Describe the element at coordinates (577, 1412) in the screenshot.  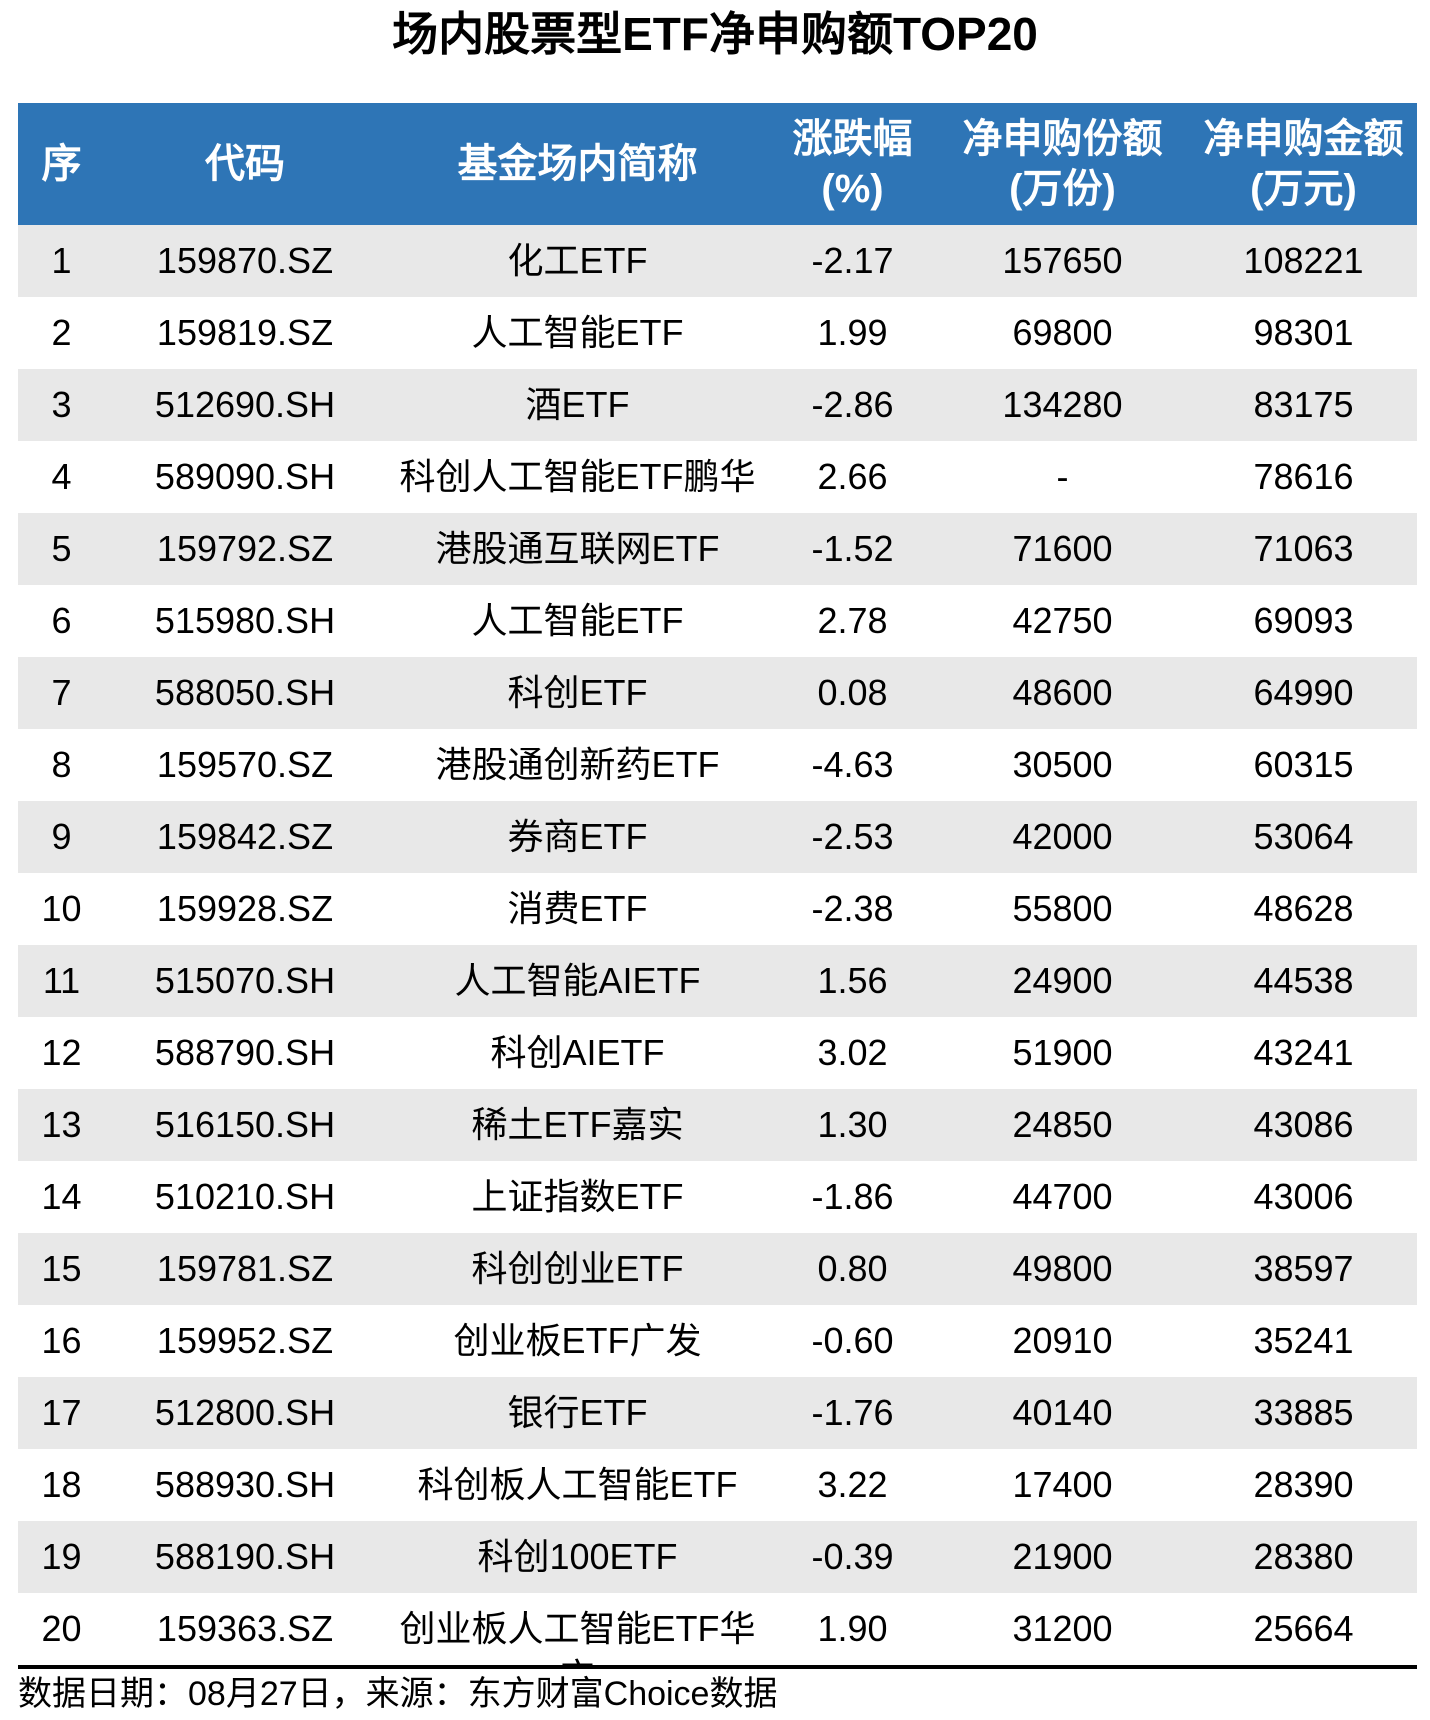
I see `fund-name: 银行ETF` at that location.